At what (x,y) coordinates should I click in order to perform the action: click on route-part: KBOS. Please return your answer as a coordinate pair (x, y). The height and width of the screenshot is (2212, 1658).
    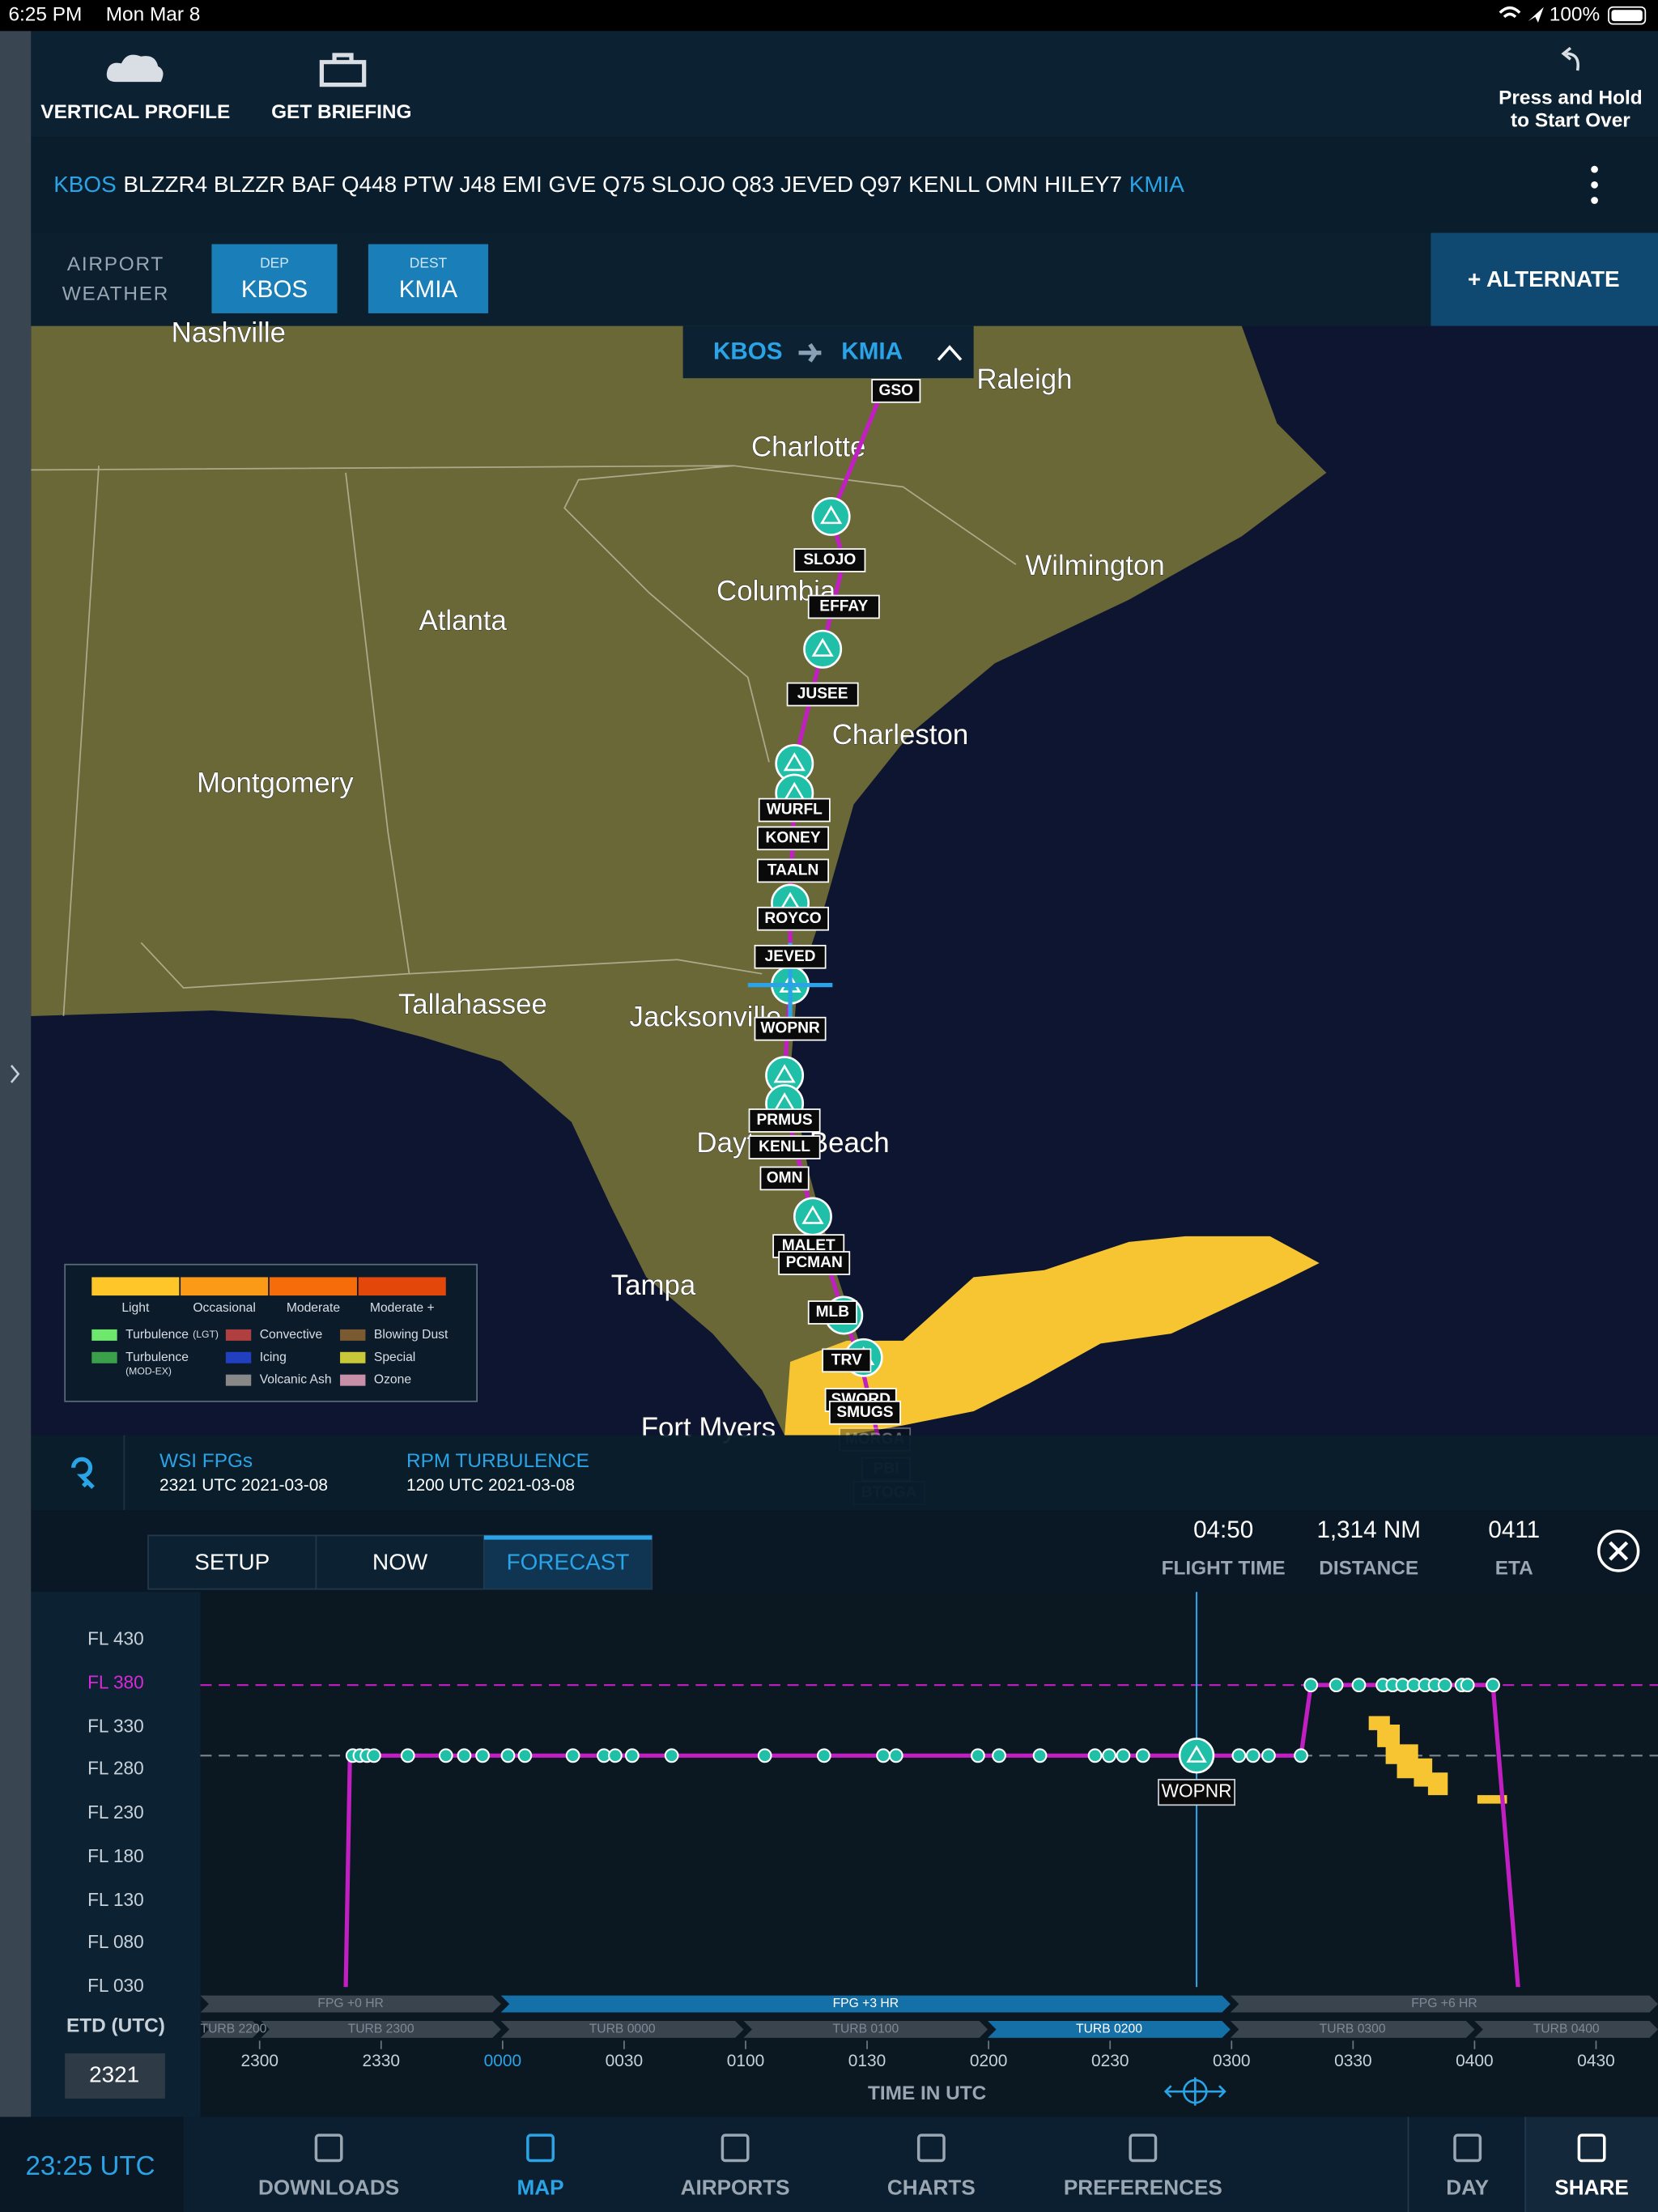
    Looking at the image, I should click on (84, 185).